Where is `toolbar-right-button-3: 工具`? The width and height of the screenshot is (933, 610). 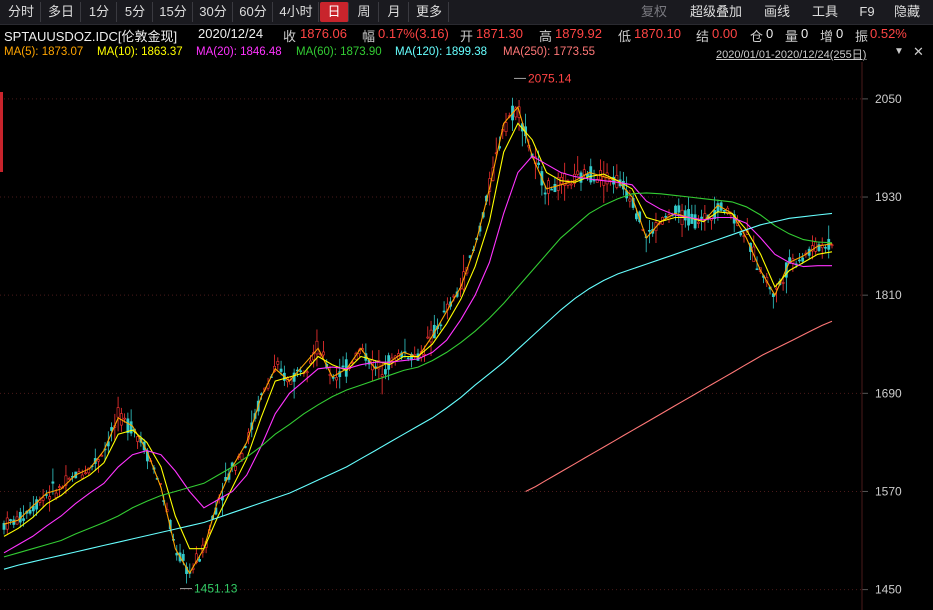 toolbar-right-button-3: 工具 is located at coordinates (824, 11).